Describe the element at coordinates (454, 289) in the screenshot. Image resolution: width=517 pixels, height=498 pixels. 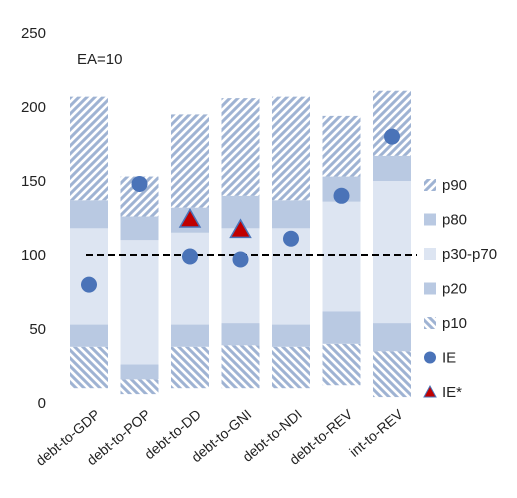
I see `legend-label: p20` at that location.